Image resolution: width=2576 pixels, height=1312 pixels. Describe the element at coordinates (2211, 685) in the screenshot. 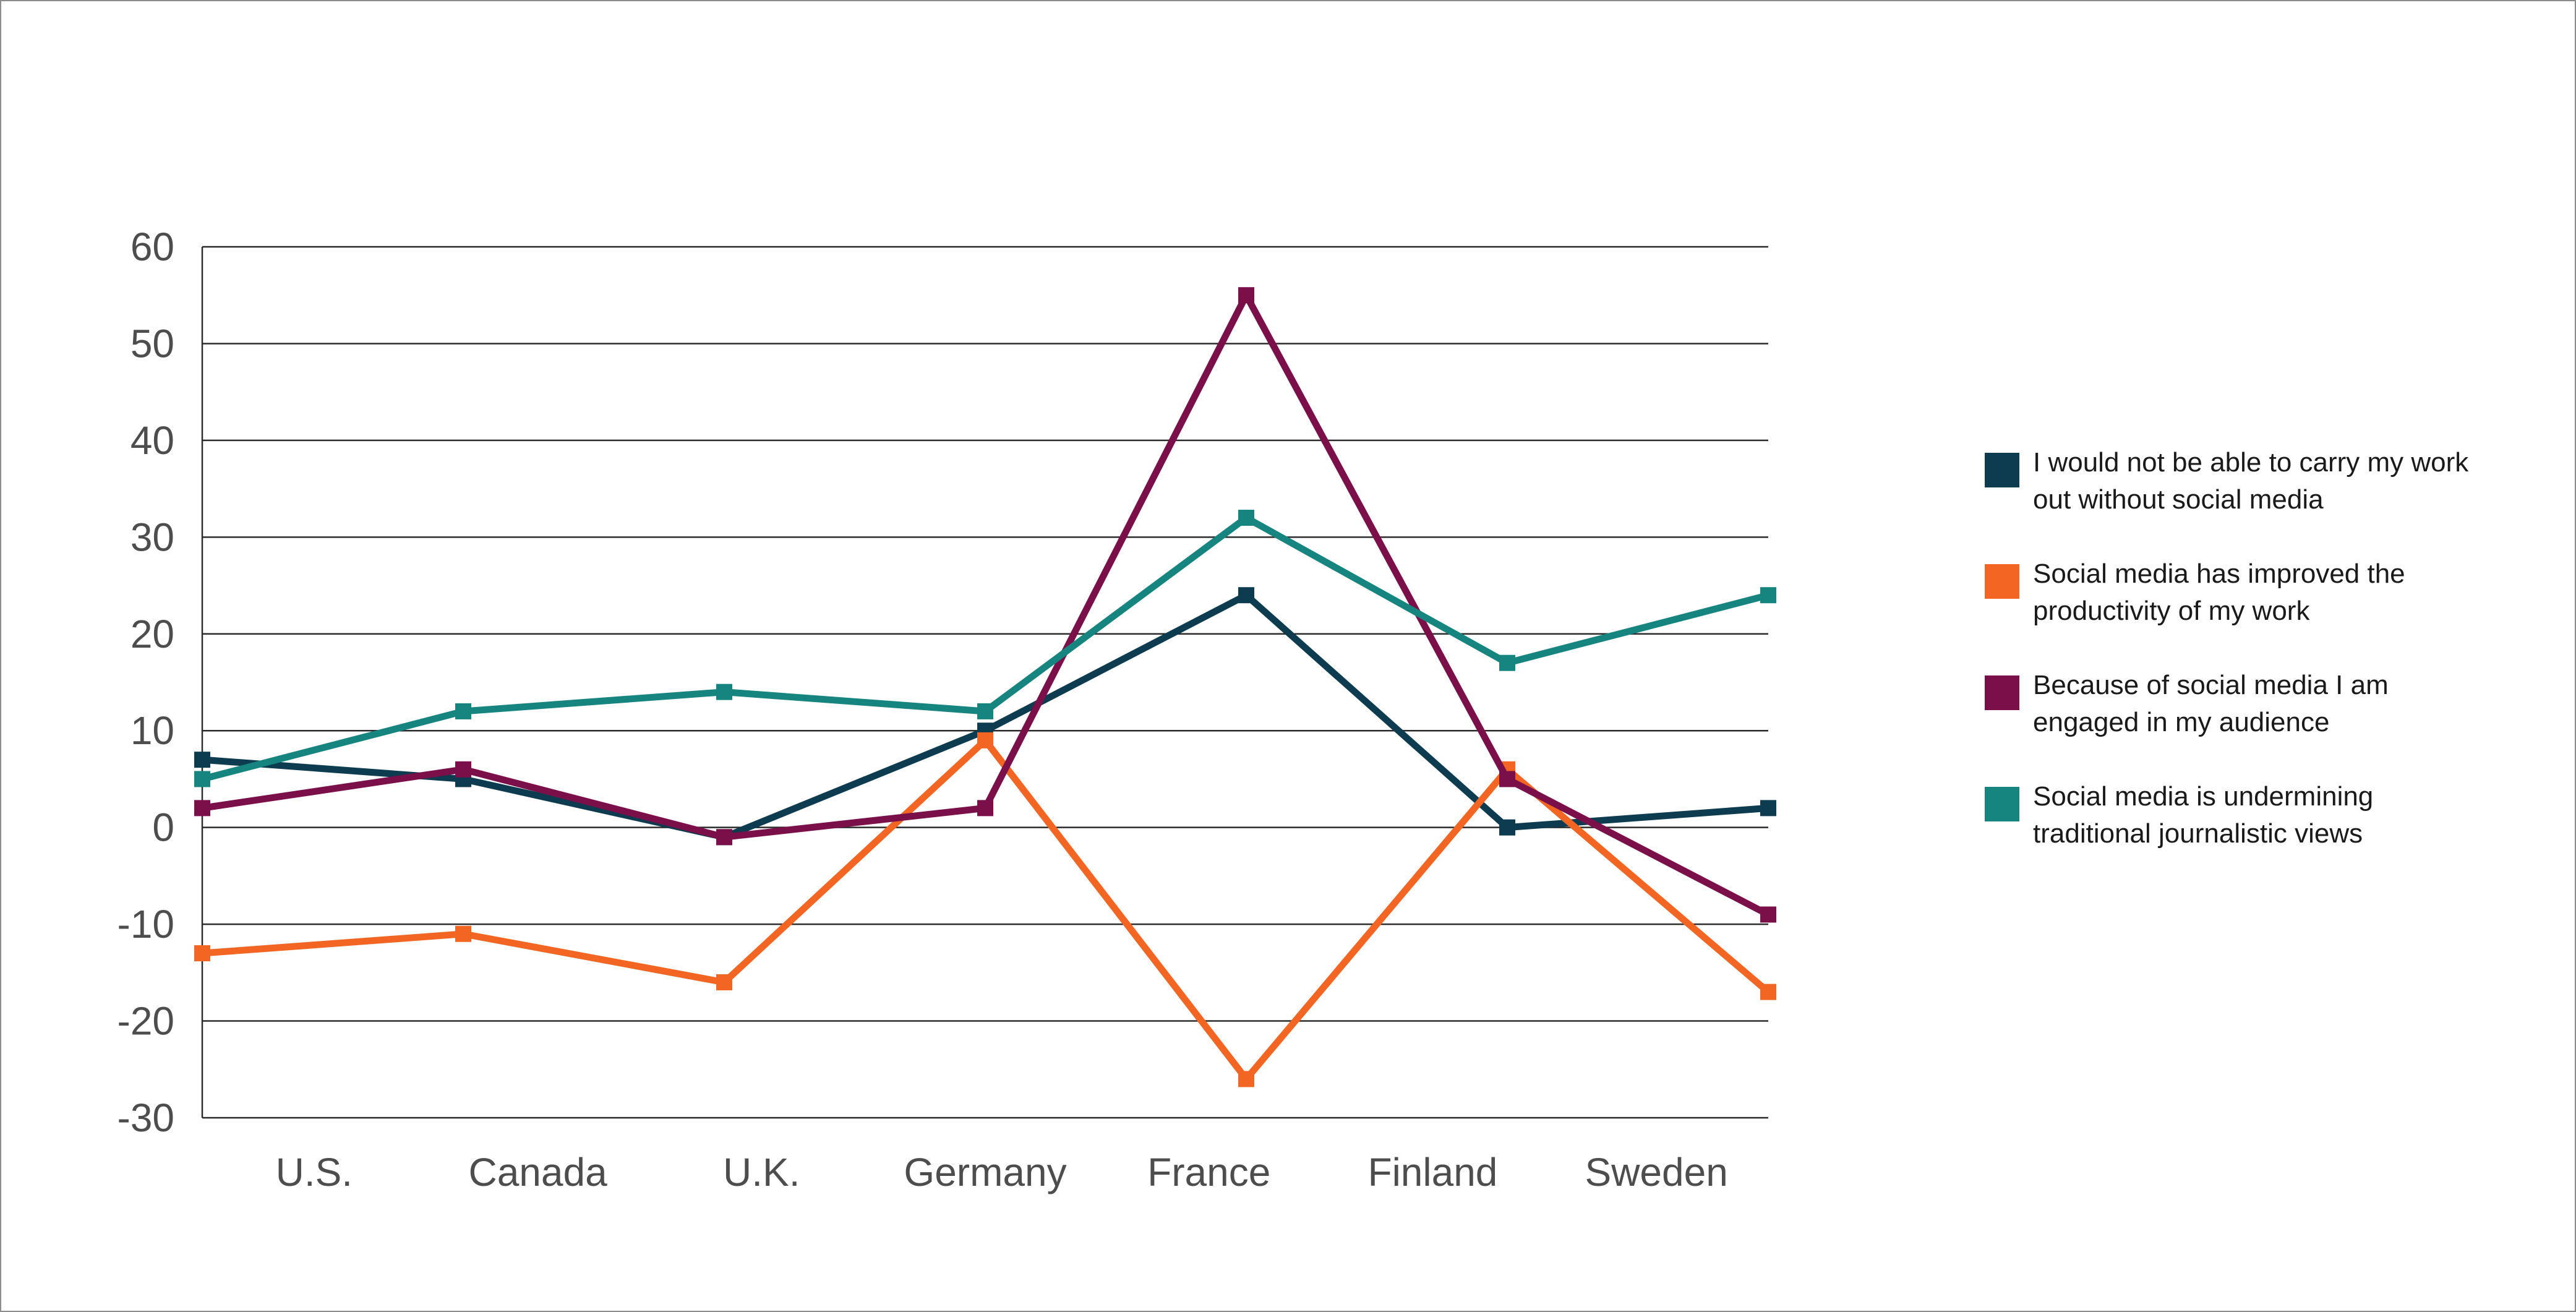

I see `legend-label-2-0: Because of social media I am` at that location.